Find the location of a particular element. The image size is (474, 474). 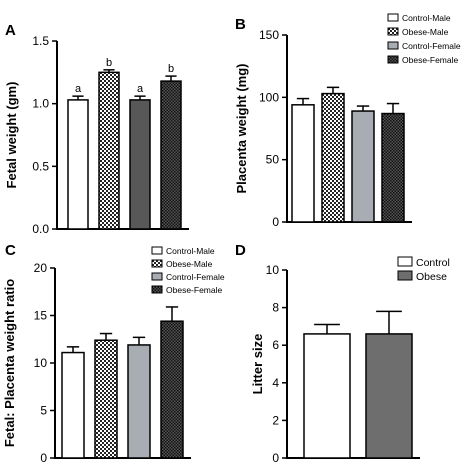

y-tick-label: 5 is located at coordinates (43, 411).